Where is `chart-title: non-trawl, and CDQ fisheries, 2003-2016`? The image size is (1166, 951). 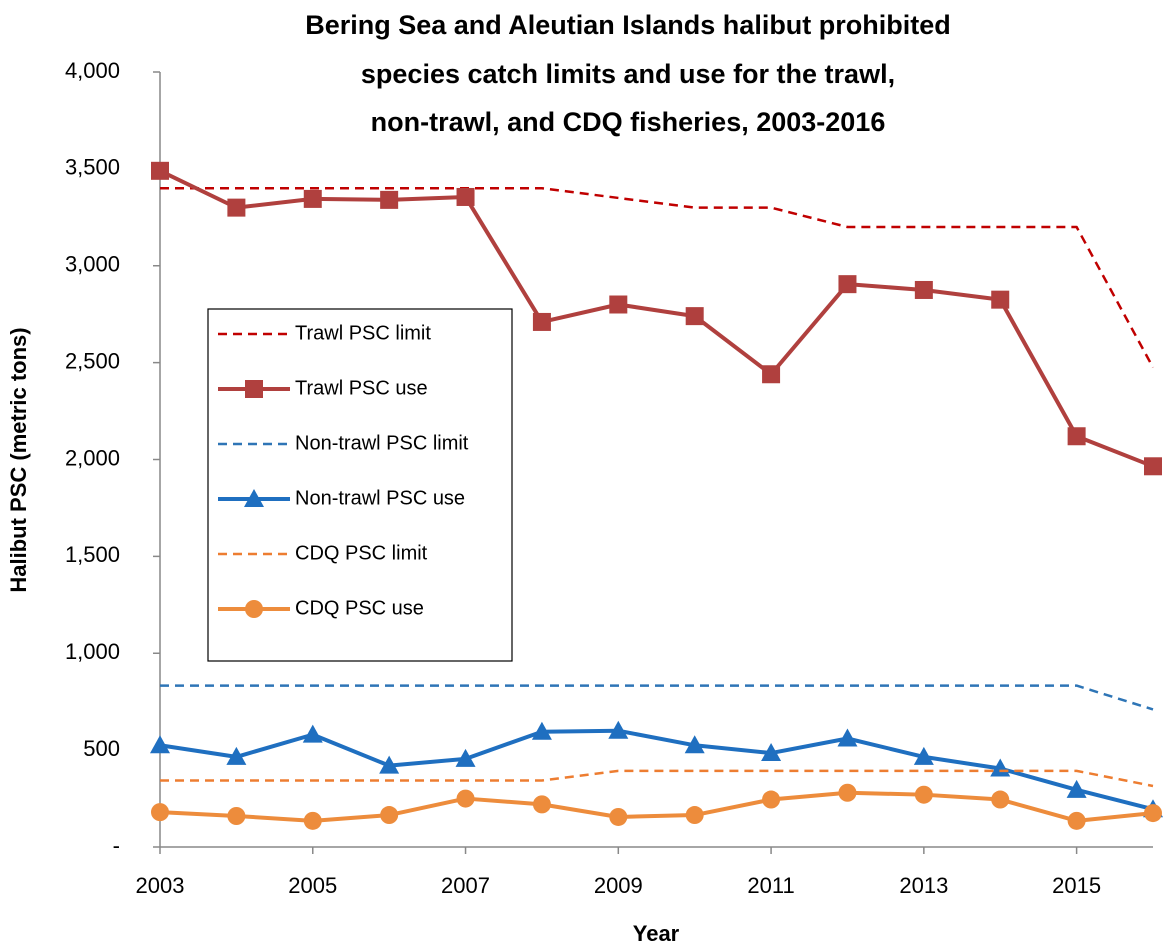
chart-title: non-trawl, and CDQ fisheries, 2003-2016 is located at coordinates (628, 122).